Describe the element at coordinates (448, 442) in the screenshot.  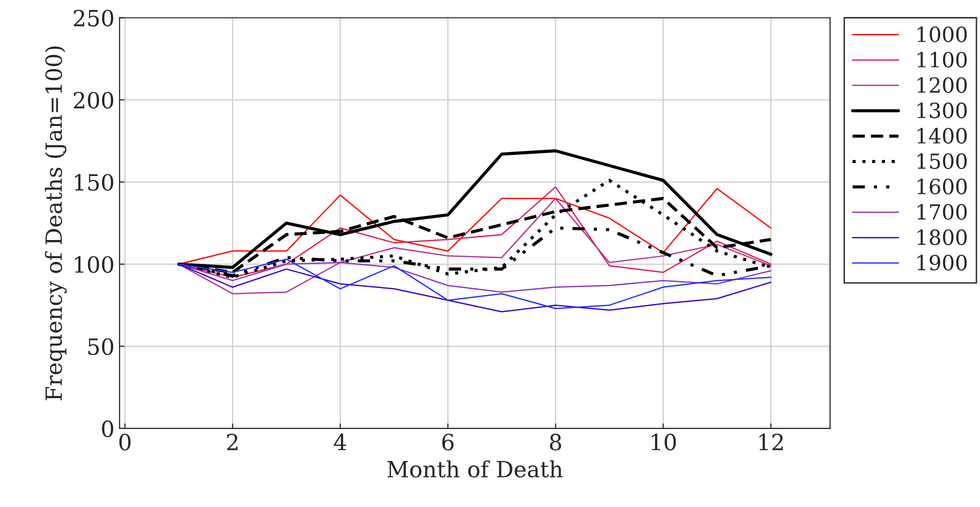
I see `x-tick-label: 6` at that location.